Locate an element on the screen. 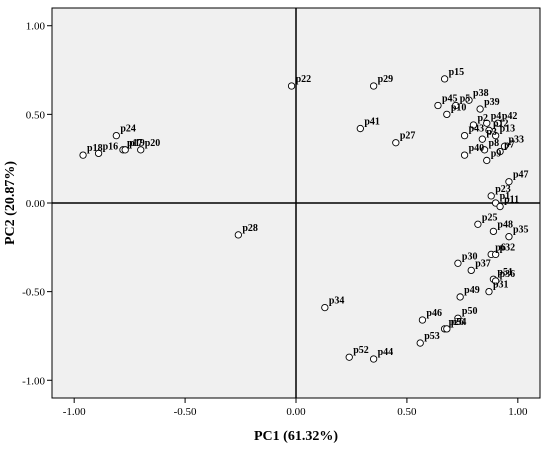 This screenshot has height=449, width=550. data-point-p37 is located at coordinates (471, 270).